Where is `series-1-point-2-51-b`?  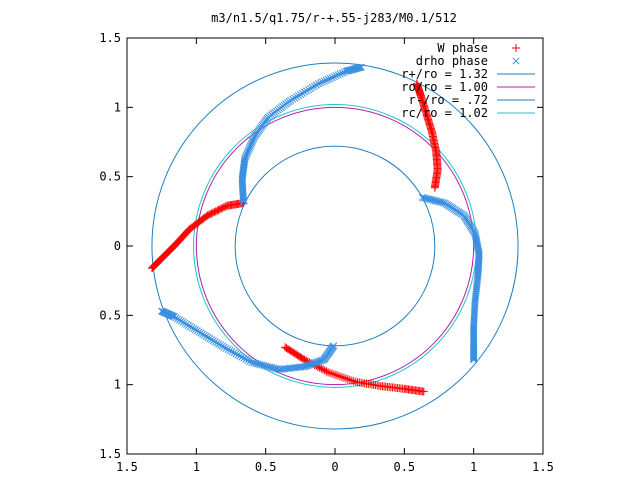 series-1-point-2-51-b is located at coordinates (262, 365).